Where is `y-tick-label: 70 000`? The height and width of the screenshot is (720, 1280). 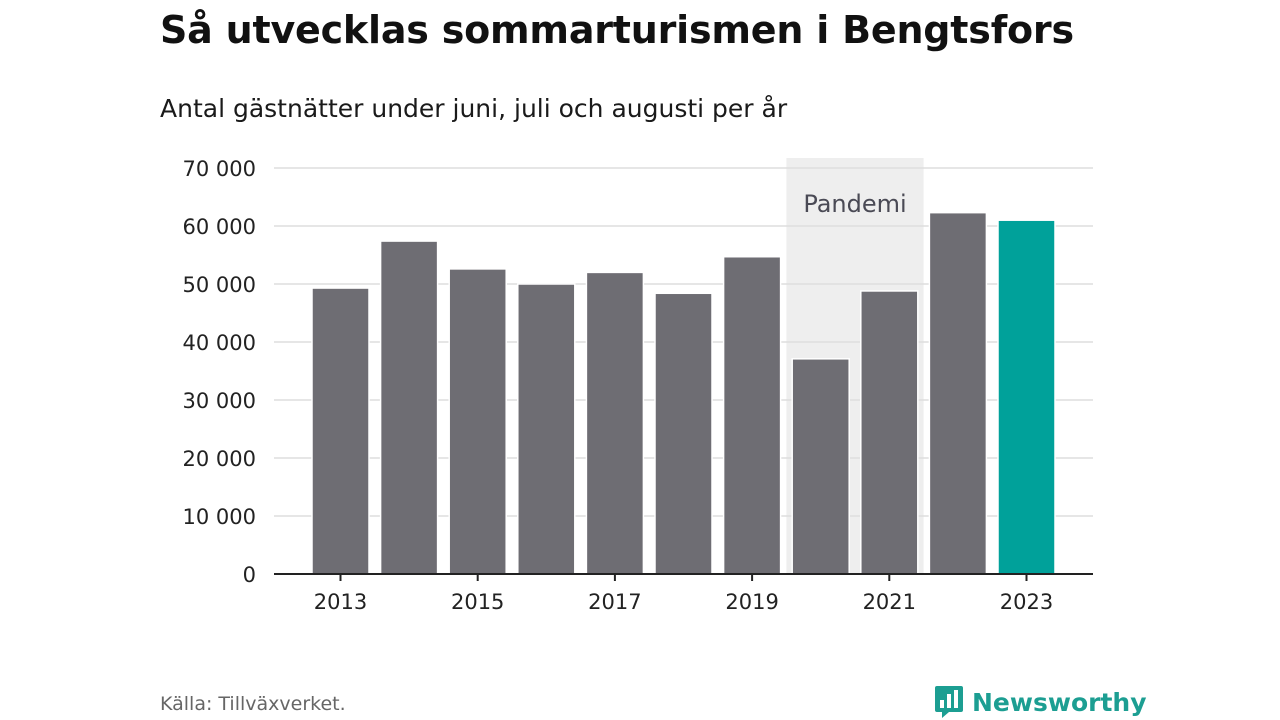 y-tick-label: 70 000 is located at coordinates (219, 169).